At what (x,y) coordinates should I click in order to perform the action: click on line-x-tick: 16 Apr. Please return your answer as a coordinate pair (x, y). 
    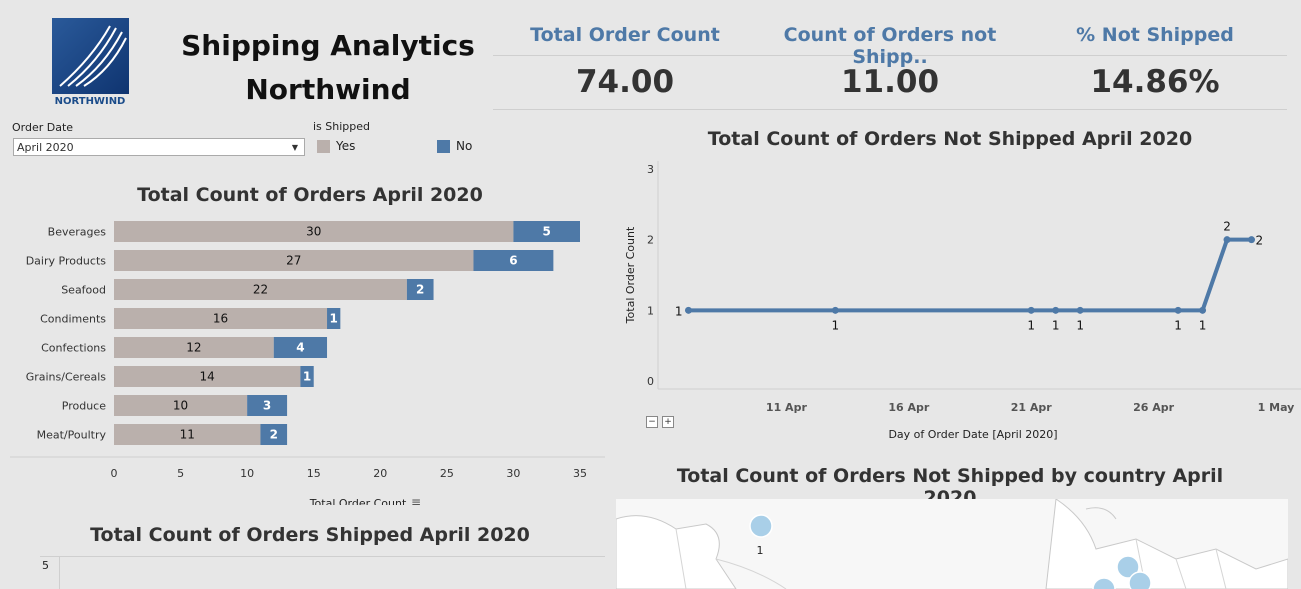
    Looking at the image, I should click on (909, 407).